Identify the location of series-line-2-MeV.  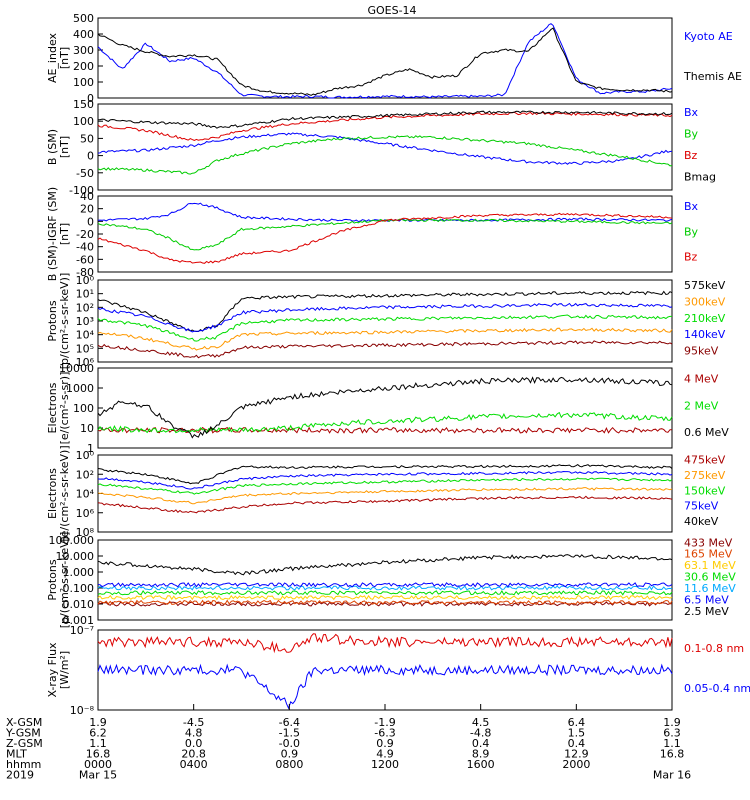
(385, 422).